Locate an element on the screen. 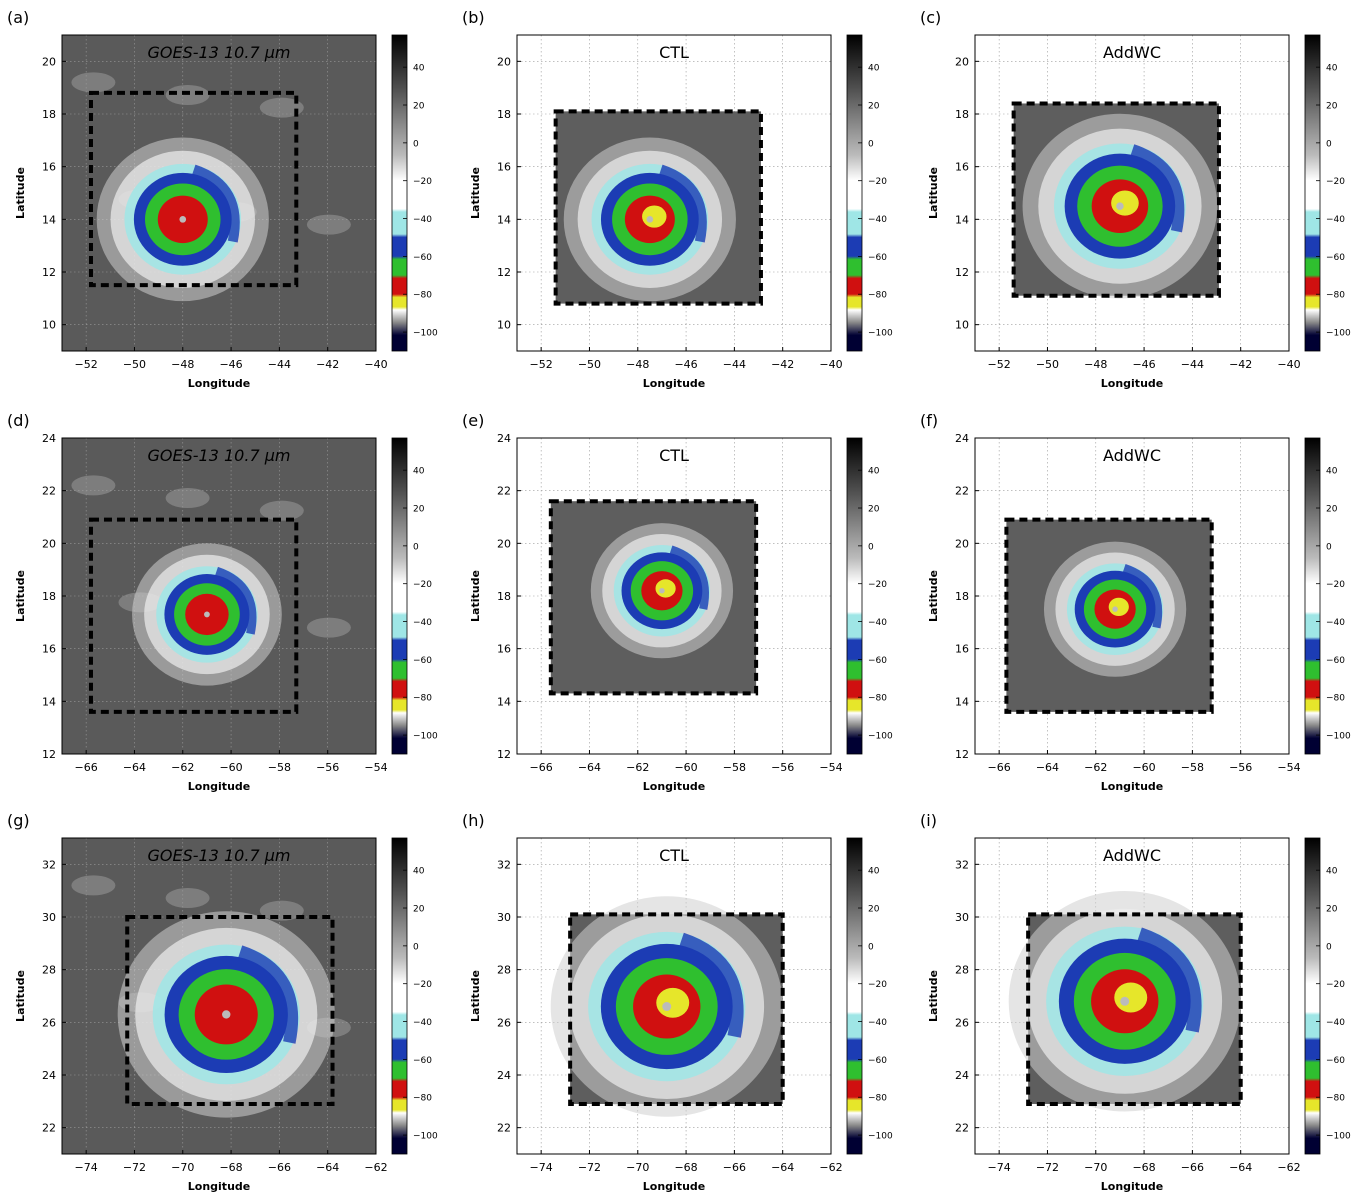  x-tick-label: −44 is located at coordinates (734, 364).